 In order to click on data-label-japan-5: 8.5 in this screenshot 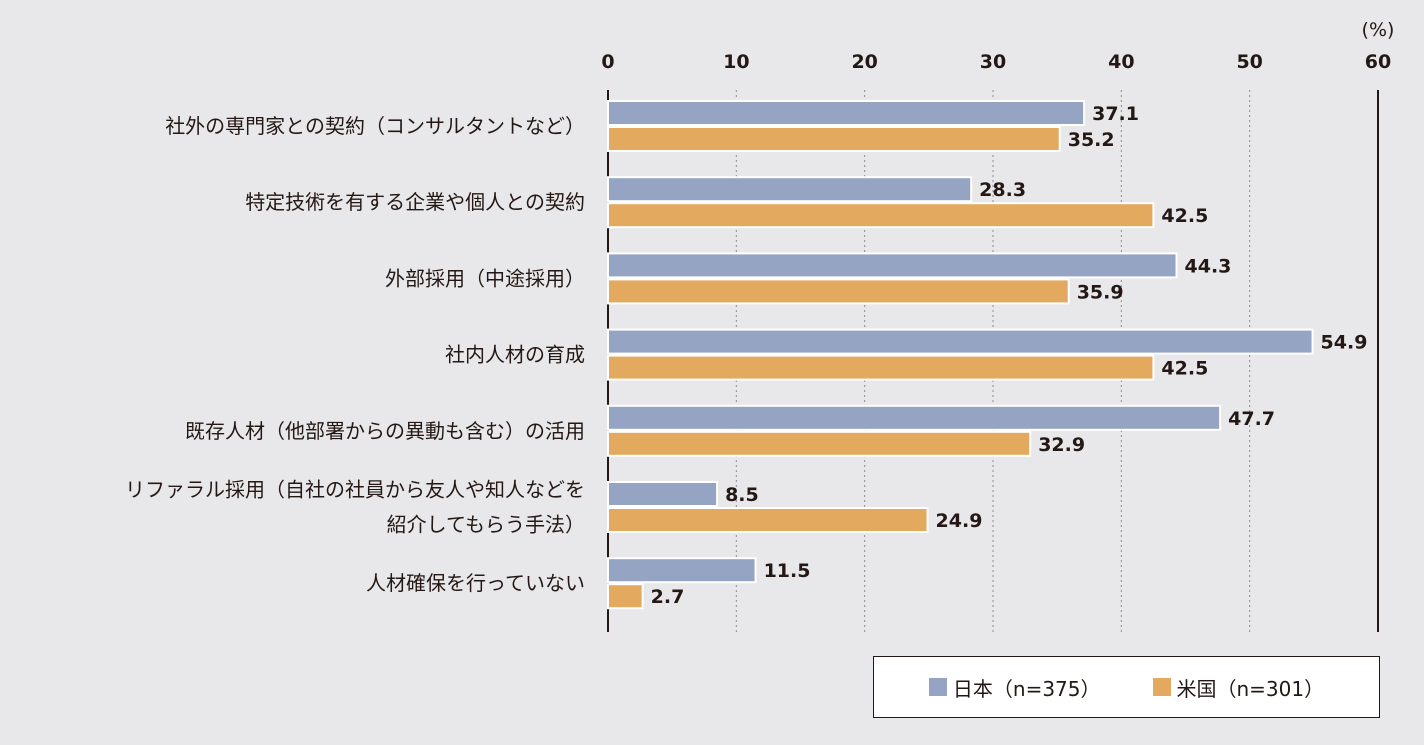, I will do `click(742, 495)`.